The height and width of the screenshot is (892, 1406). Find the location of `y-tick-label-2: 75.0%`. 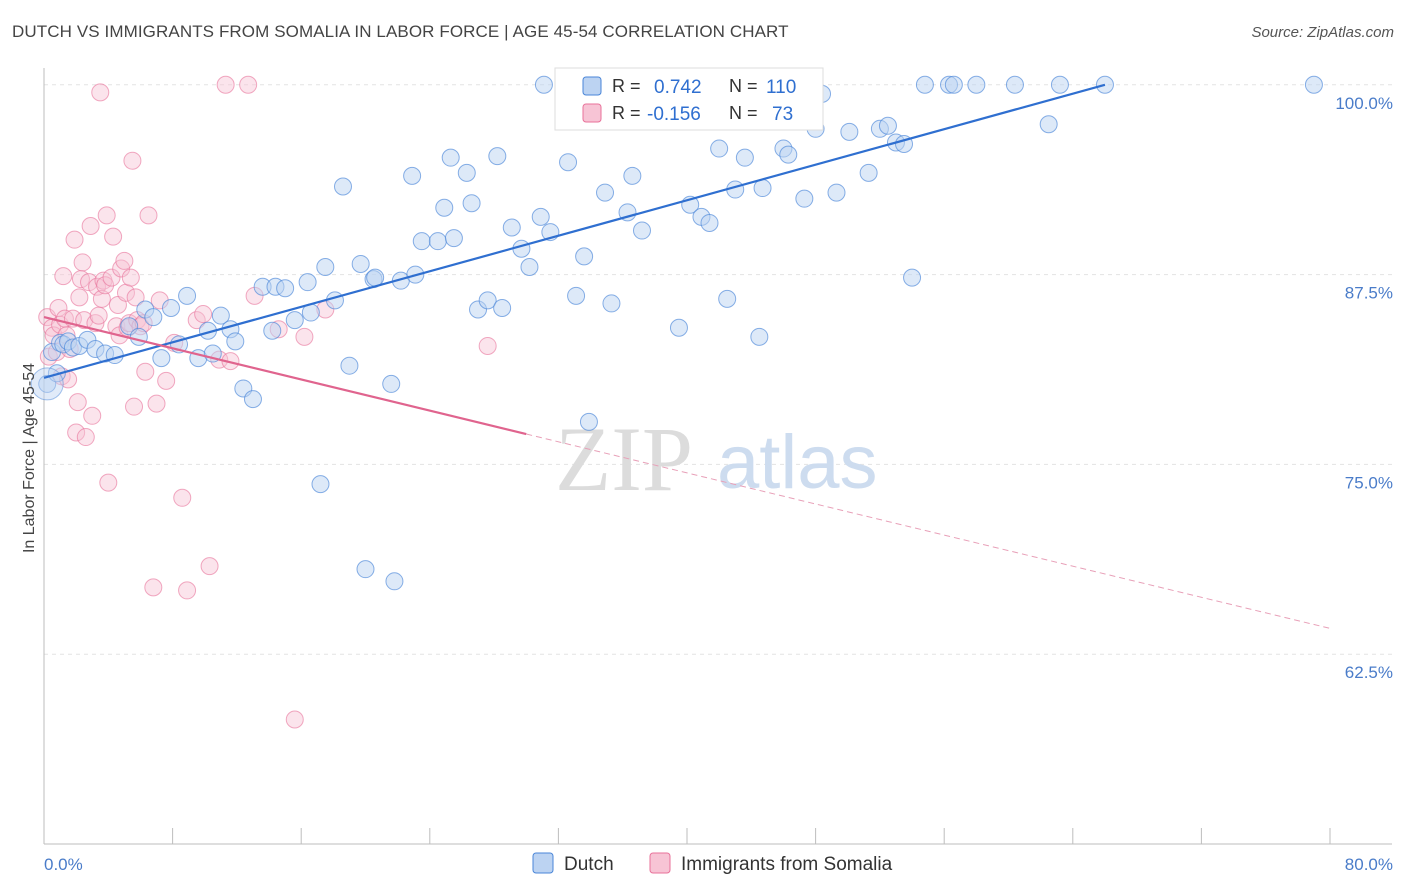

y-tick-label-2: 75.0% is located at coordinates (1369, 482).